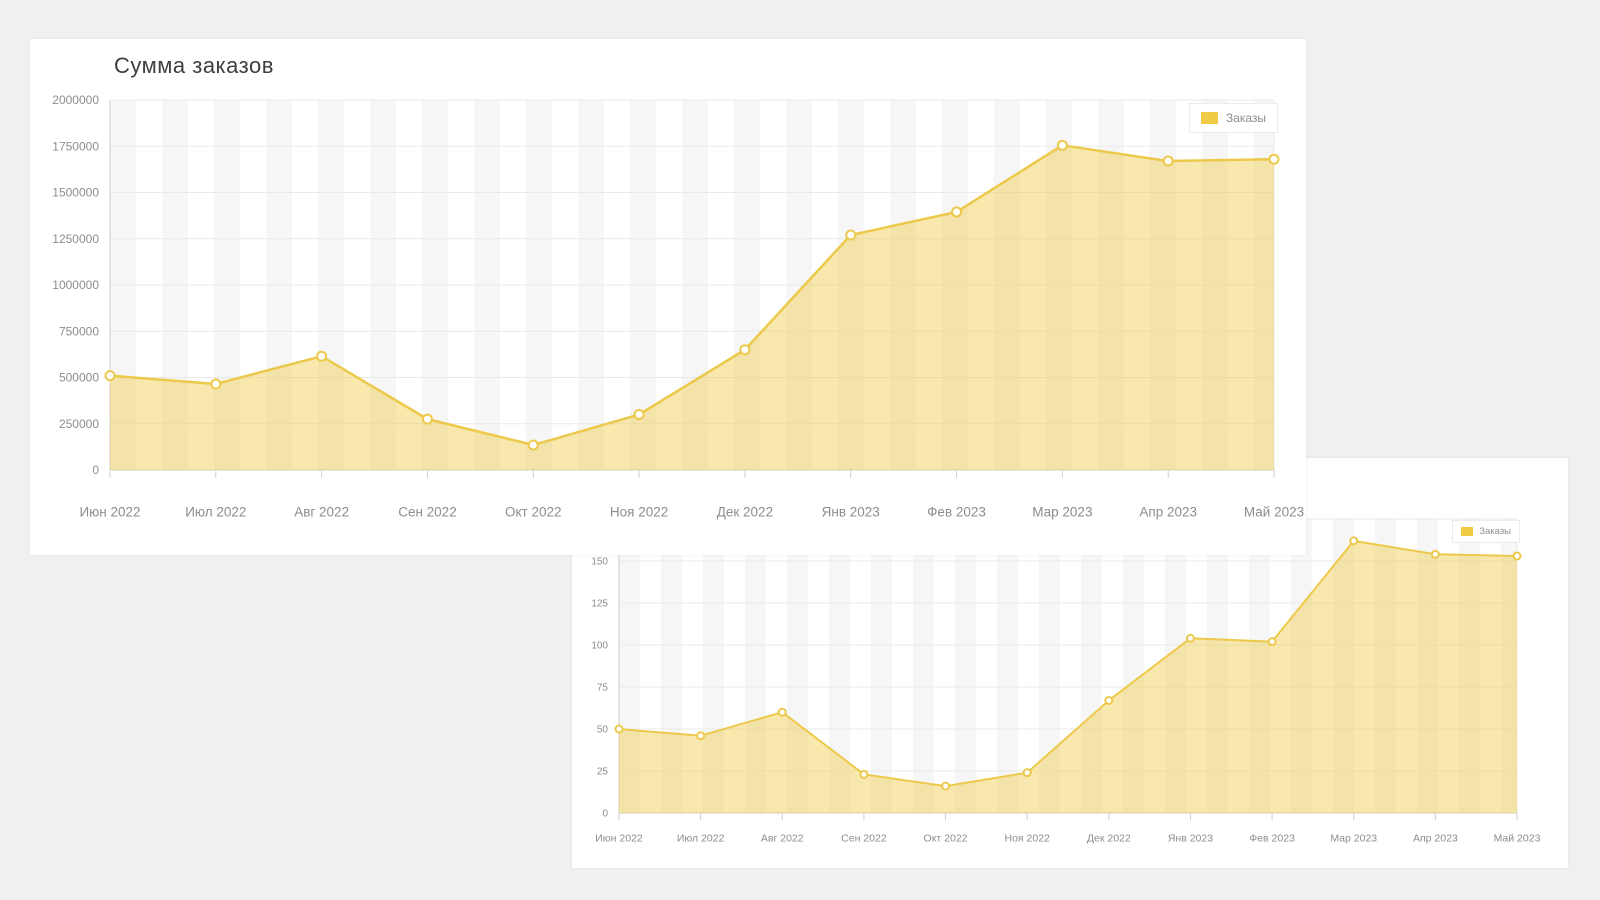 This screenshot has height=900, width=1600. I want to click on y-axis-tick-label: 100, so click(599, 645).